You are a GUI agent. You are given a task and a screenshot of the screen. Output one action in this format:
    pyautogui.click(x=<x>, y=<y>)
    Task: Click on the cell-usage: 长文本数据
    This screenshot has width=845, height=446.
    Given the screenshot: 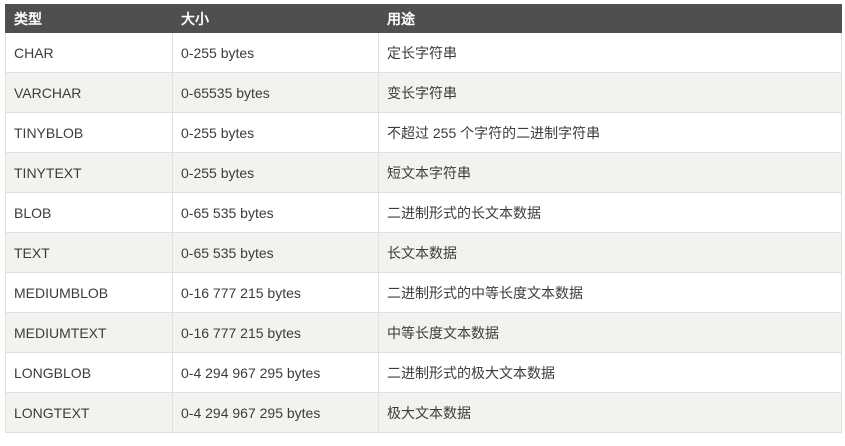 What is the action you would take?
    pyautogui.click(x=610, y=252)
    